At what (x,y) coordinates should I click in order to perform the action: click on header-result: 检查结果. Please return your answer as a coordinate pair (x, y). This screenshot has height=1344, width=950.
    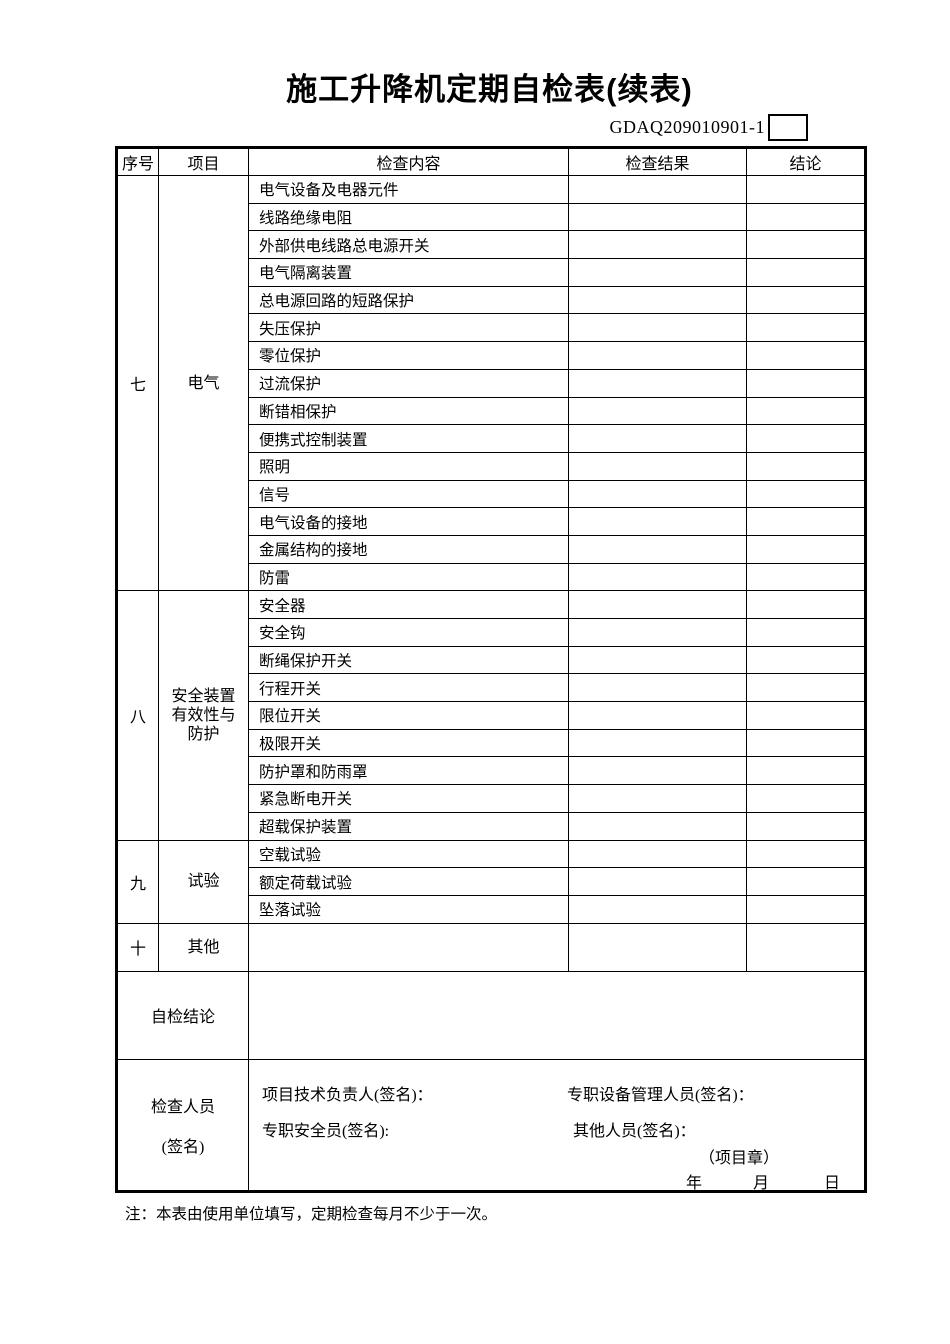
    Looking at the image, I should click on (657, 161).